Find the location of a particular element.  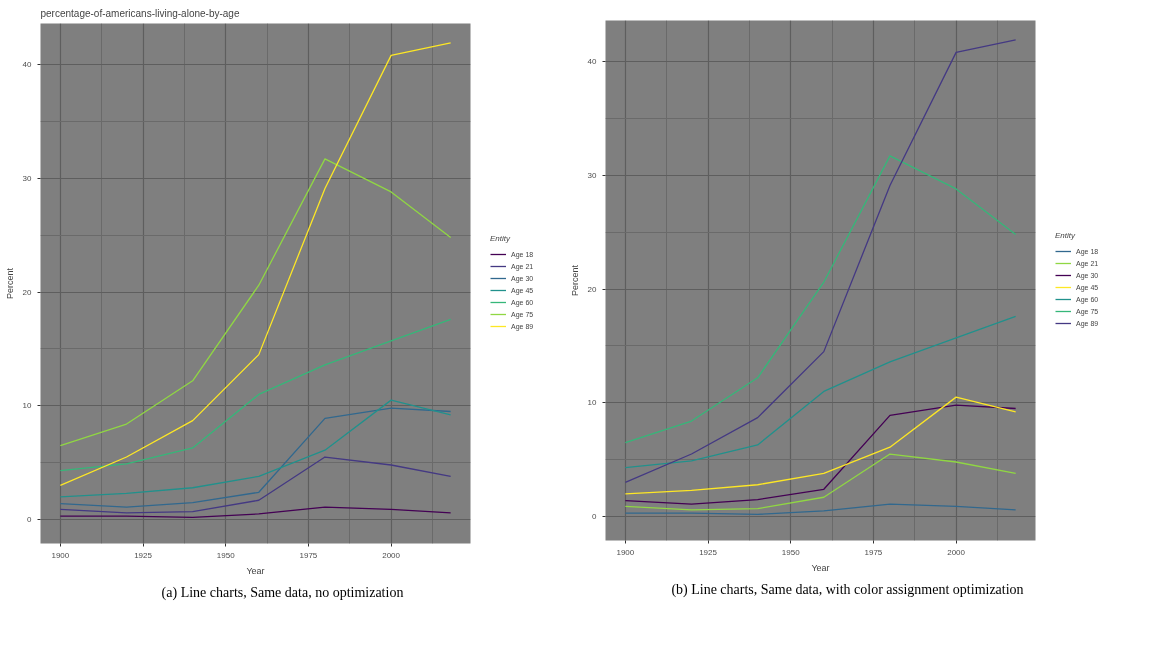

text: (b) Line charts, Same data, with color assignment optimization is located at coordinates (847, 590).